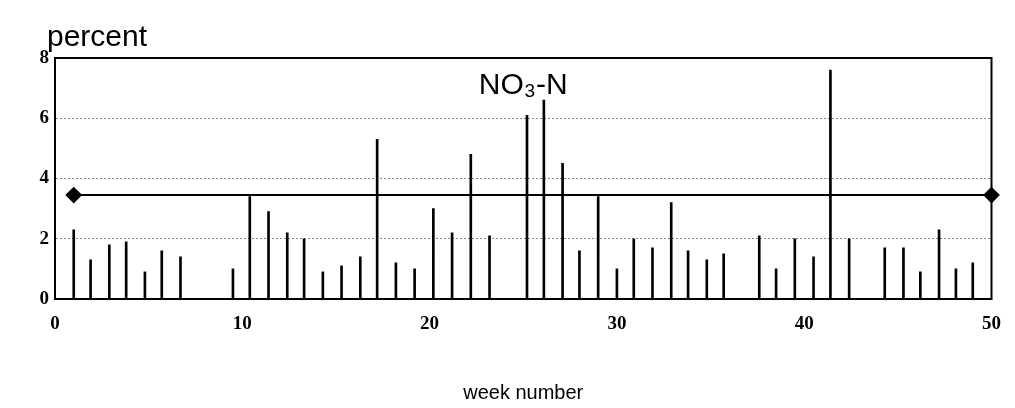  What do you see at coordinates (44, 56) in the screenshot?
I see `y-tick-label: 8` at bounding box center [44, 56].